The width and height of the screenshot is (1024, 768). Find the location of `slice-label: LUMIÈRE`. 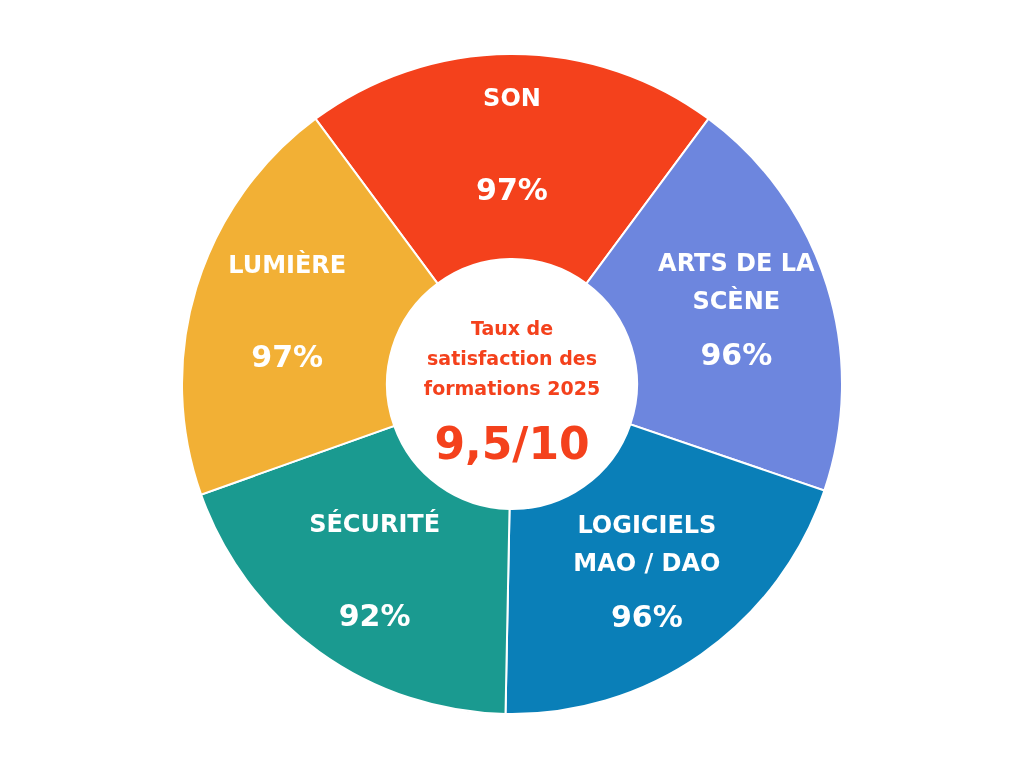

slice-label: LUMIÈRE is located at coordinates (287, 264).